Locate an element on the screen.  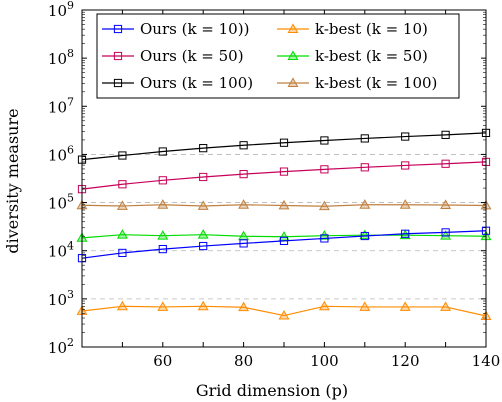
y-tick-label: 10² is located at coordinates (61, 346).